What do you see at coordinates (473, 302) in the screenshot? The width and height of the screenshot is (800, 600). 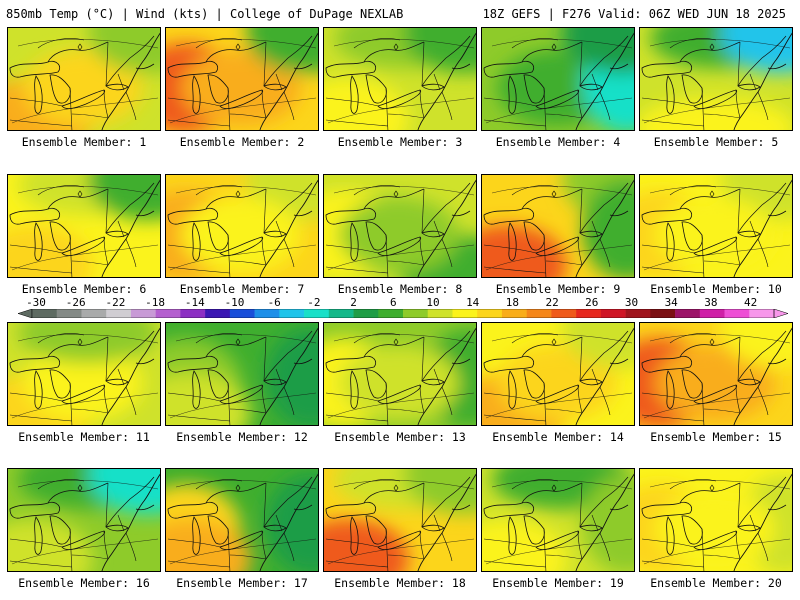 I see `colorbar-tick-label: 14` at bounding box center [473, 302].